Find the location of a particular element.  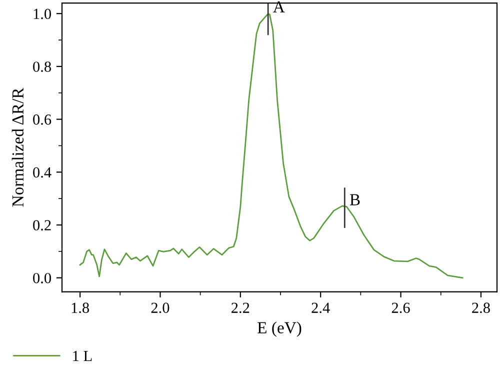

y-tick-label: 0.6 is located at coordinates (42, 119).